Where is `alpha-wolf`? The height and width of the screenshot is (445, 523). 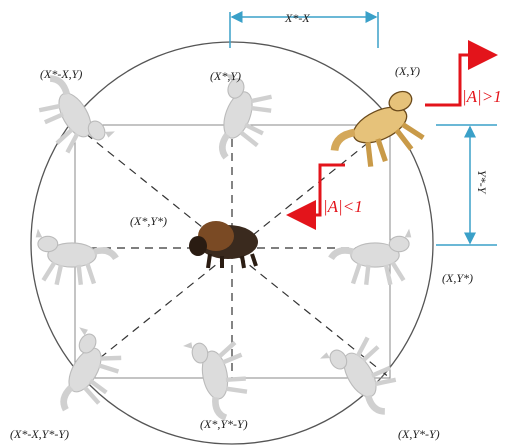 alpha-wolf is located at coordinates (377, 128).